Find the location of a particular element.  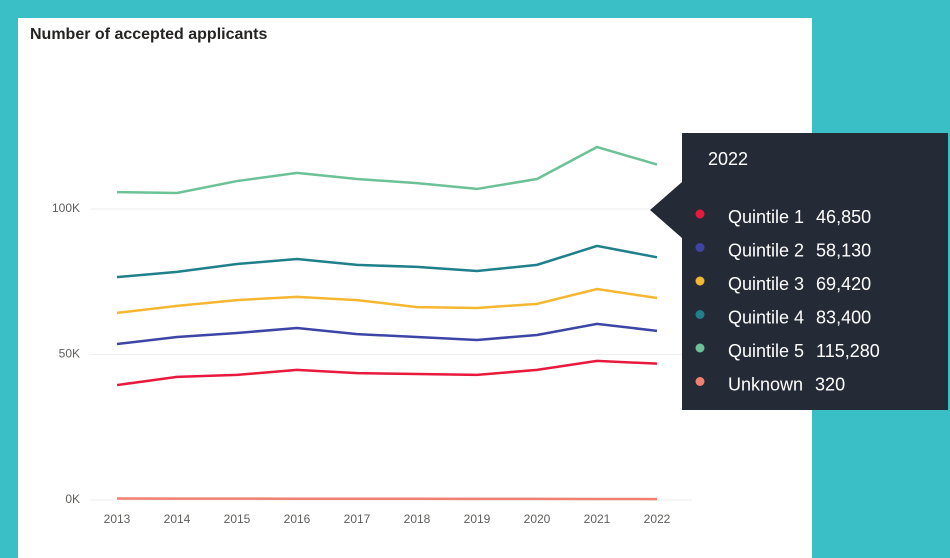

tooltip-value: 115,280 is located at coordinates (848, 351).